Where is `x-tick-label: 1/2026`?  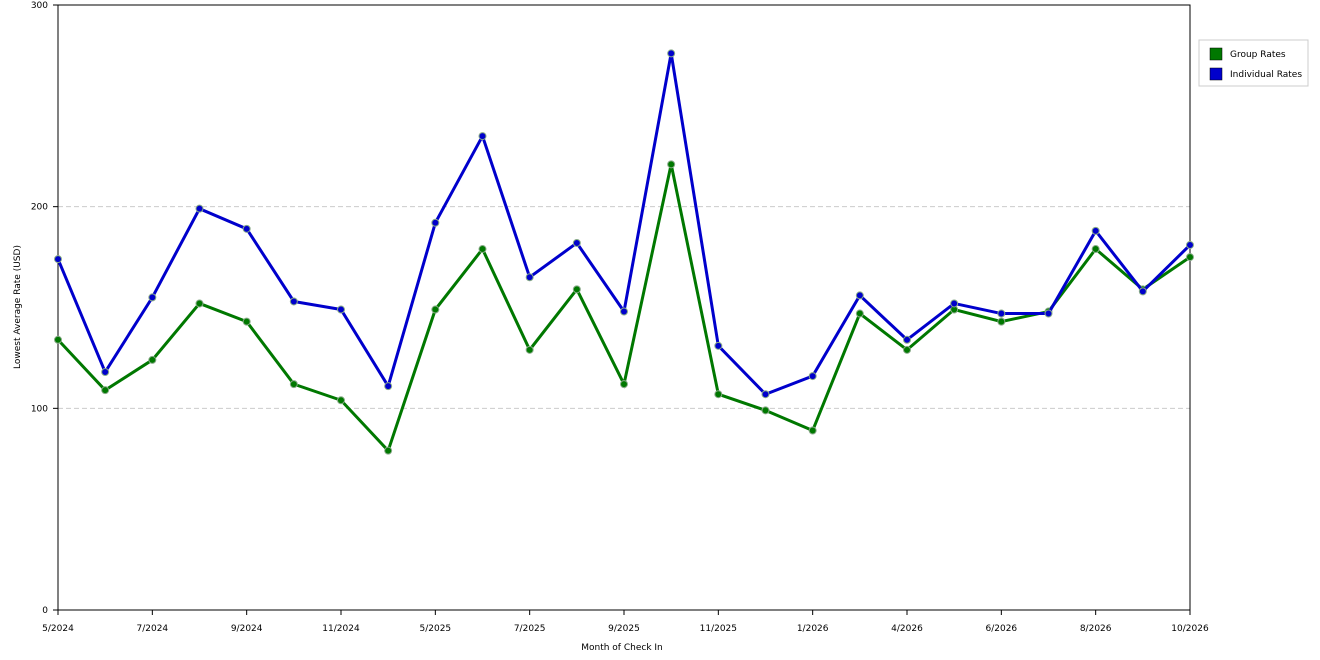
x-tick-label: 1/2026 is located at coordinates (813, 629).